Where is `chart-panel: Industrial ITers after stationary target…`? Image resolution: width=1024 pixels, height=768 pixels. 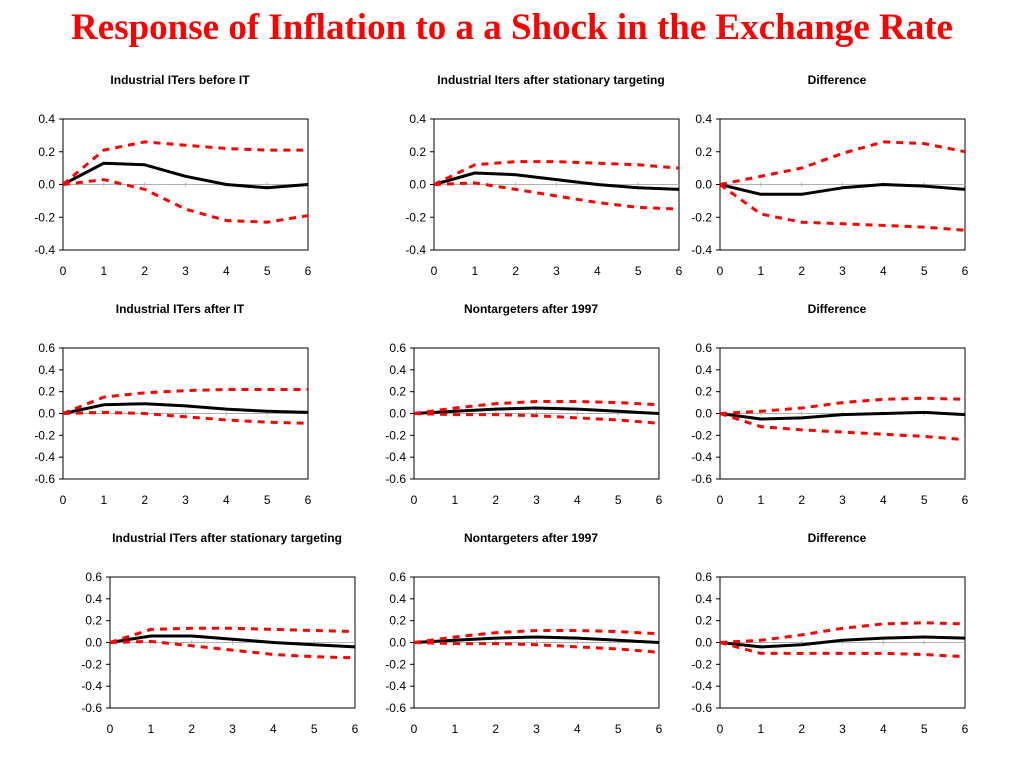
chart-panel: Industrial ITers after stationary target… is located at coordinates (227, 646).